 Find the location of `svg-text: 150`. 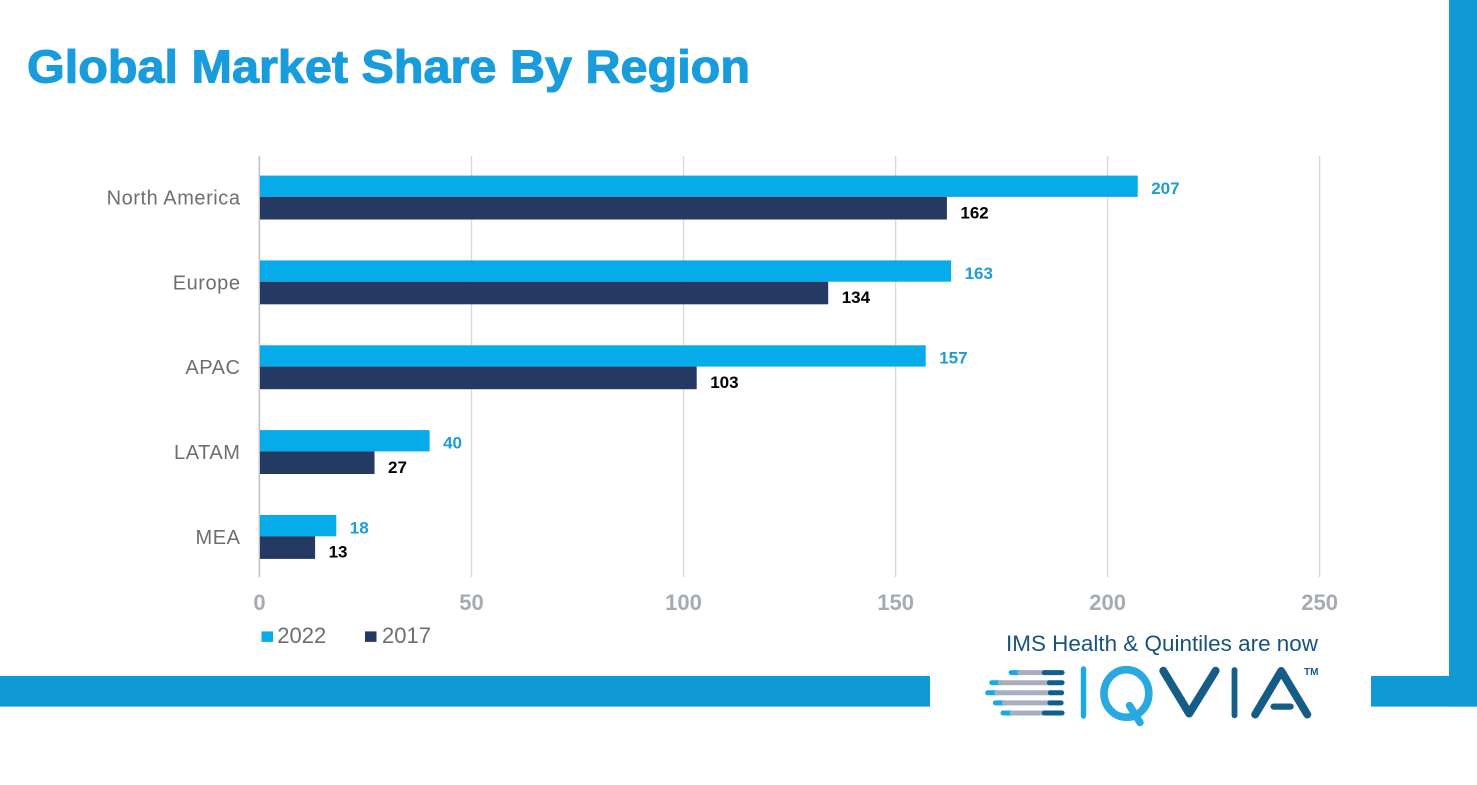

svg-text: 150 is located at coordinates (895, 602).